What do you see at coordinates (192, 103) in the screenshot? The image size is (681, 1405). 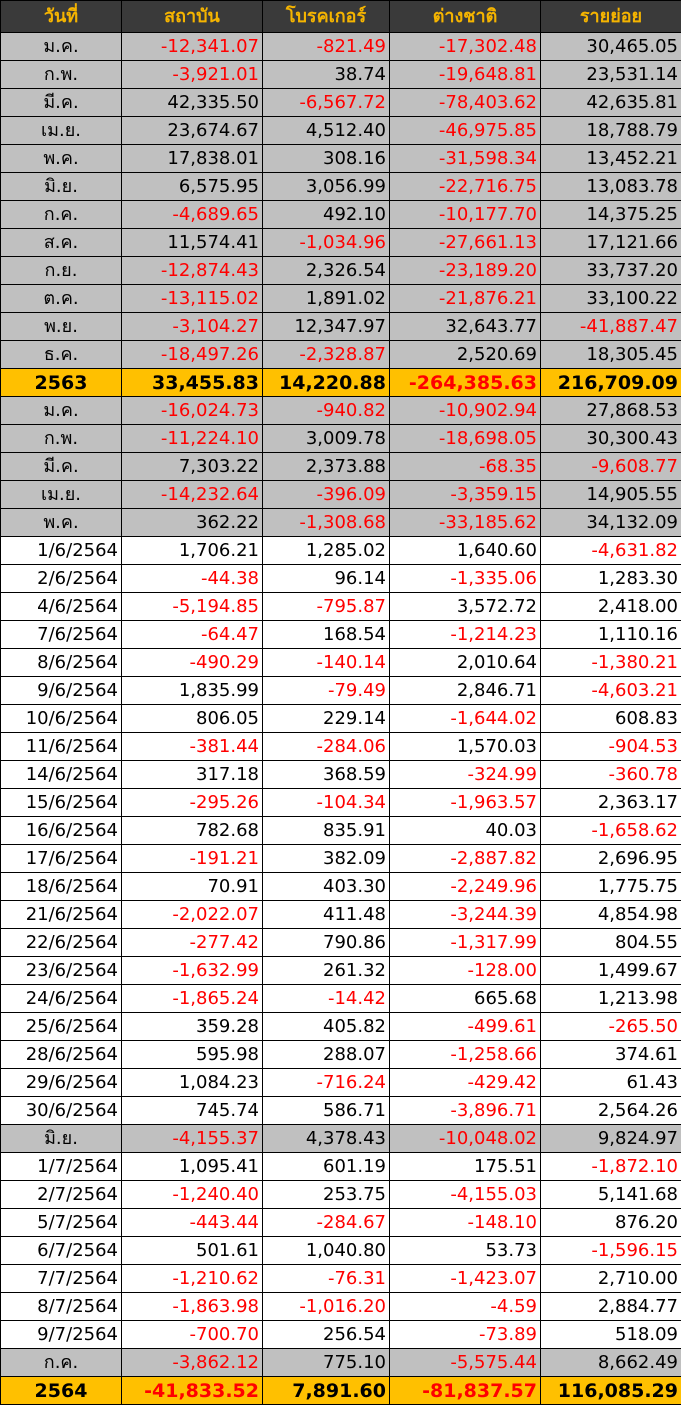 I see `cell-institution: 42,335.50` at bounding box center [192, 103].